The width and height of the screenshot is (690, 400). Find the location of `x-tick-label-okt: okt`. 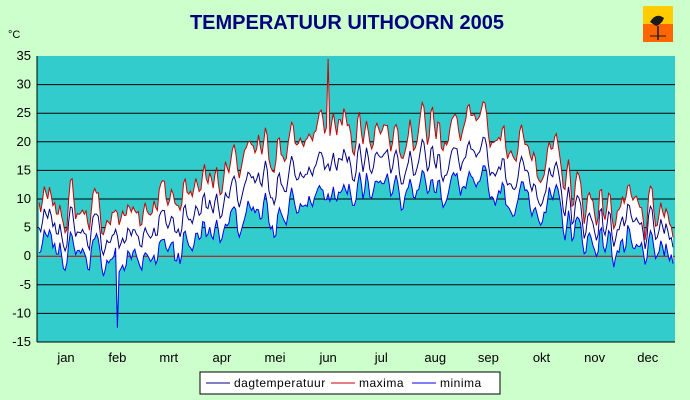

x-tick-label-okt: okt is located at coordinates (542, 357).